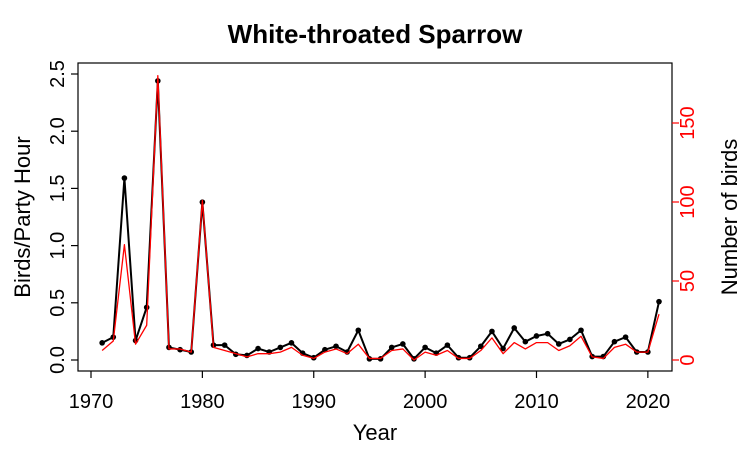  What do you see at coordinates (313, 402) in the screenshot?
I see `x-tick-label: 1990` at bounding box center [313, 402].